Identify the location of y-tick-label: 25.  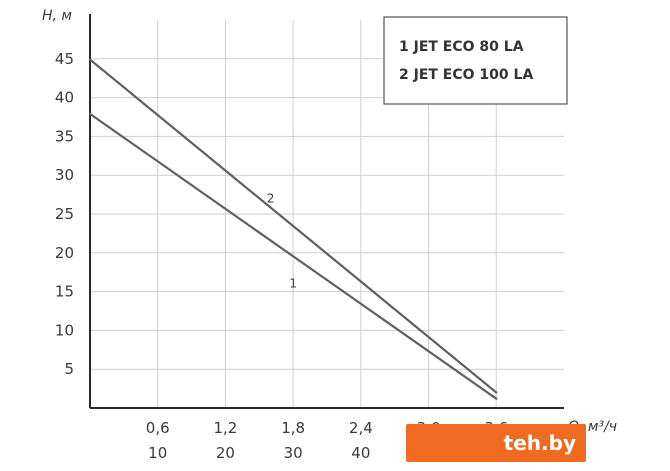
(64, 214).